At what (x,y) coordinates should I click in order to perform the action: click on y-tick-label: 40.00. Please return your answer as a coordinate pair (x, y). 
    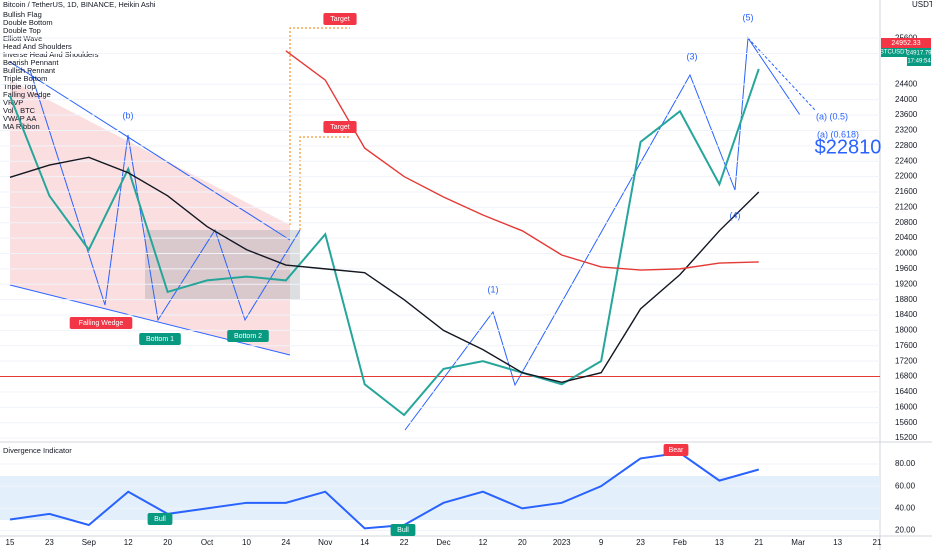
    Looking at the image, I should click on (905, 507).